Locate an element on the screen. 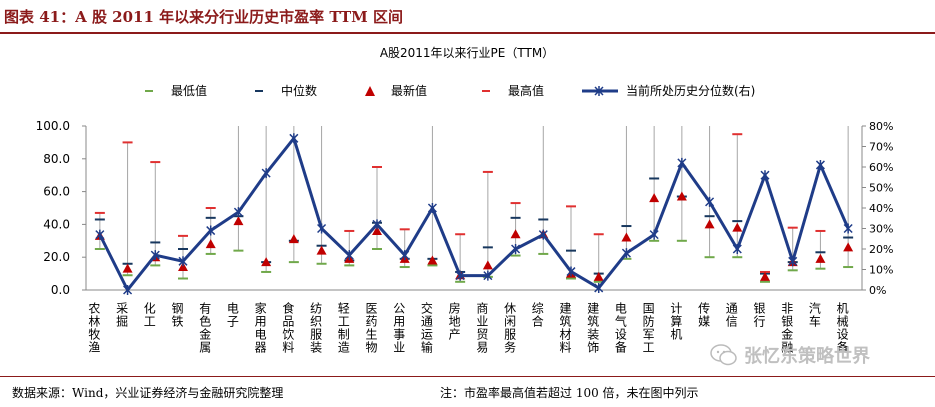 The height and width of the screenshot is (407, 935). legend-item: 最新值 is located at coordinates (396, 90).